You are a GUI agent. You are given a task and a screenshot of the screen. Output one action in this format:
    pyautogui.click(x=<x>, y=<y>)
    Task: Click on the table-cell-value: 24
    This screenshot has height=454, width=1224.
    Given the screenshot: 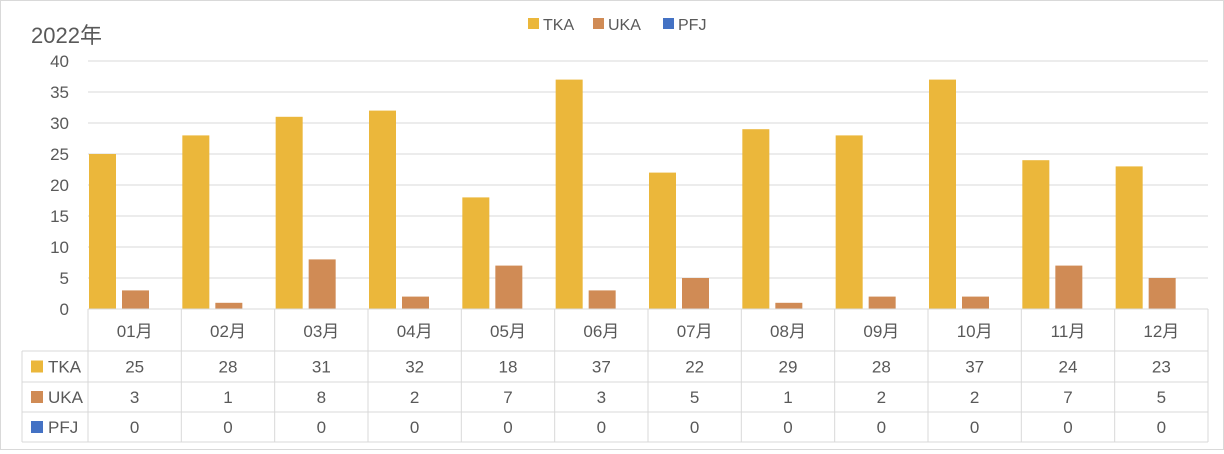 What is the action you would take?
    pyautogui.click(x=1068, y=367)
    